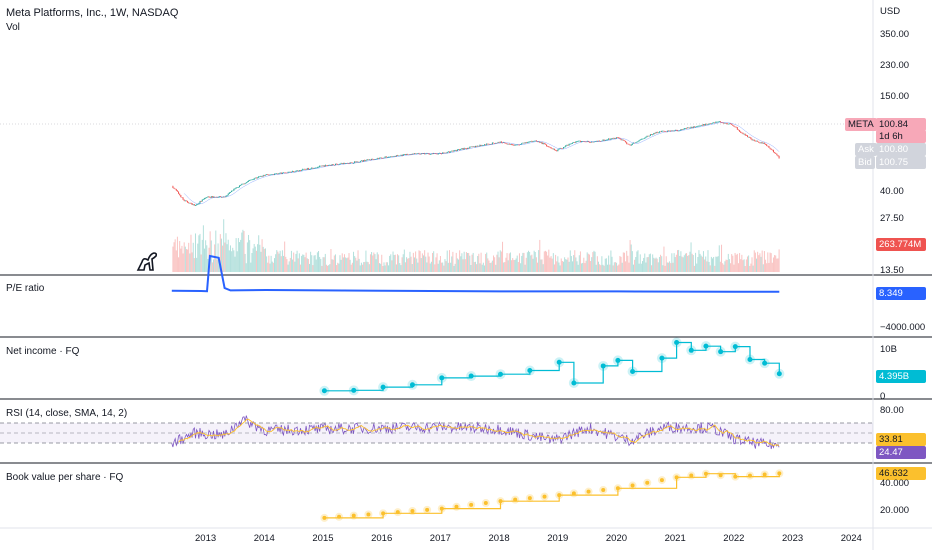 This screenshot has width=932, height=550. Describe the element at coordinates (895, 65) in the screenshot. I see `price-tick-label: 230.00` at that location.